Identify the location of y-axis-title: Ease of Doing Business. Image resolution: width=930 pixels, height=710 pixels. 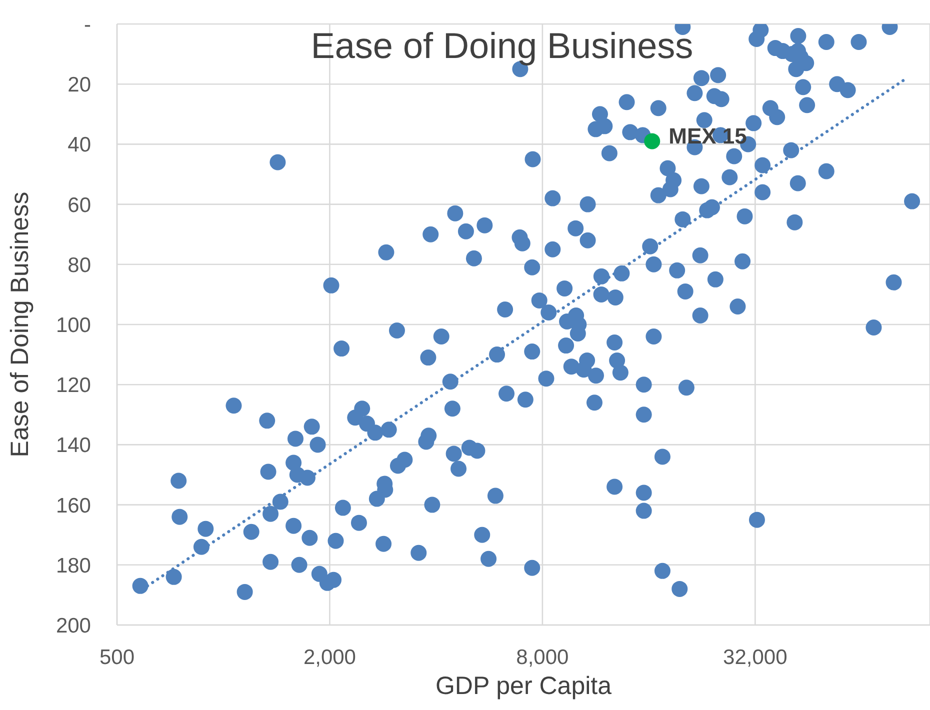
(20, 325).